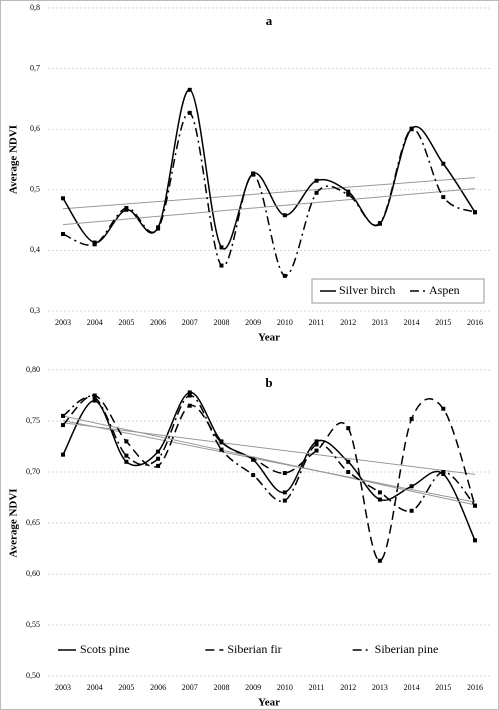 The height and width of the screenshot is (710, 499). I want to click on legend-box, so click(398, 291).